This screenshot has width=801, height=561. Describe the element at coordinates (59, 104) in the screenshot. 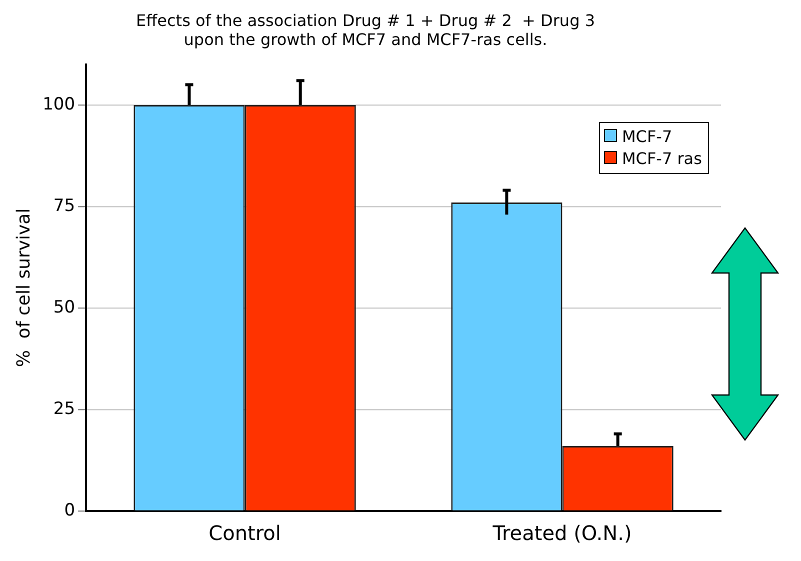

I see `y-tick-label: 100` at that location.